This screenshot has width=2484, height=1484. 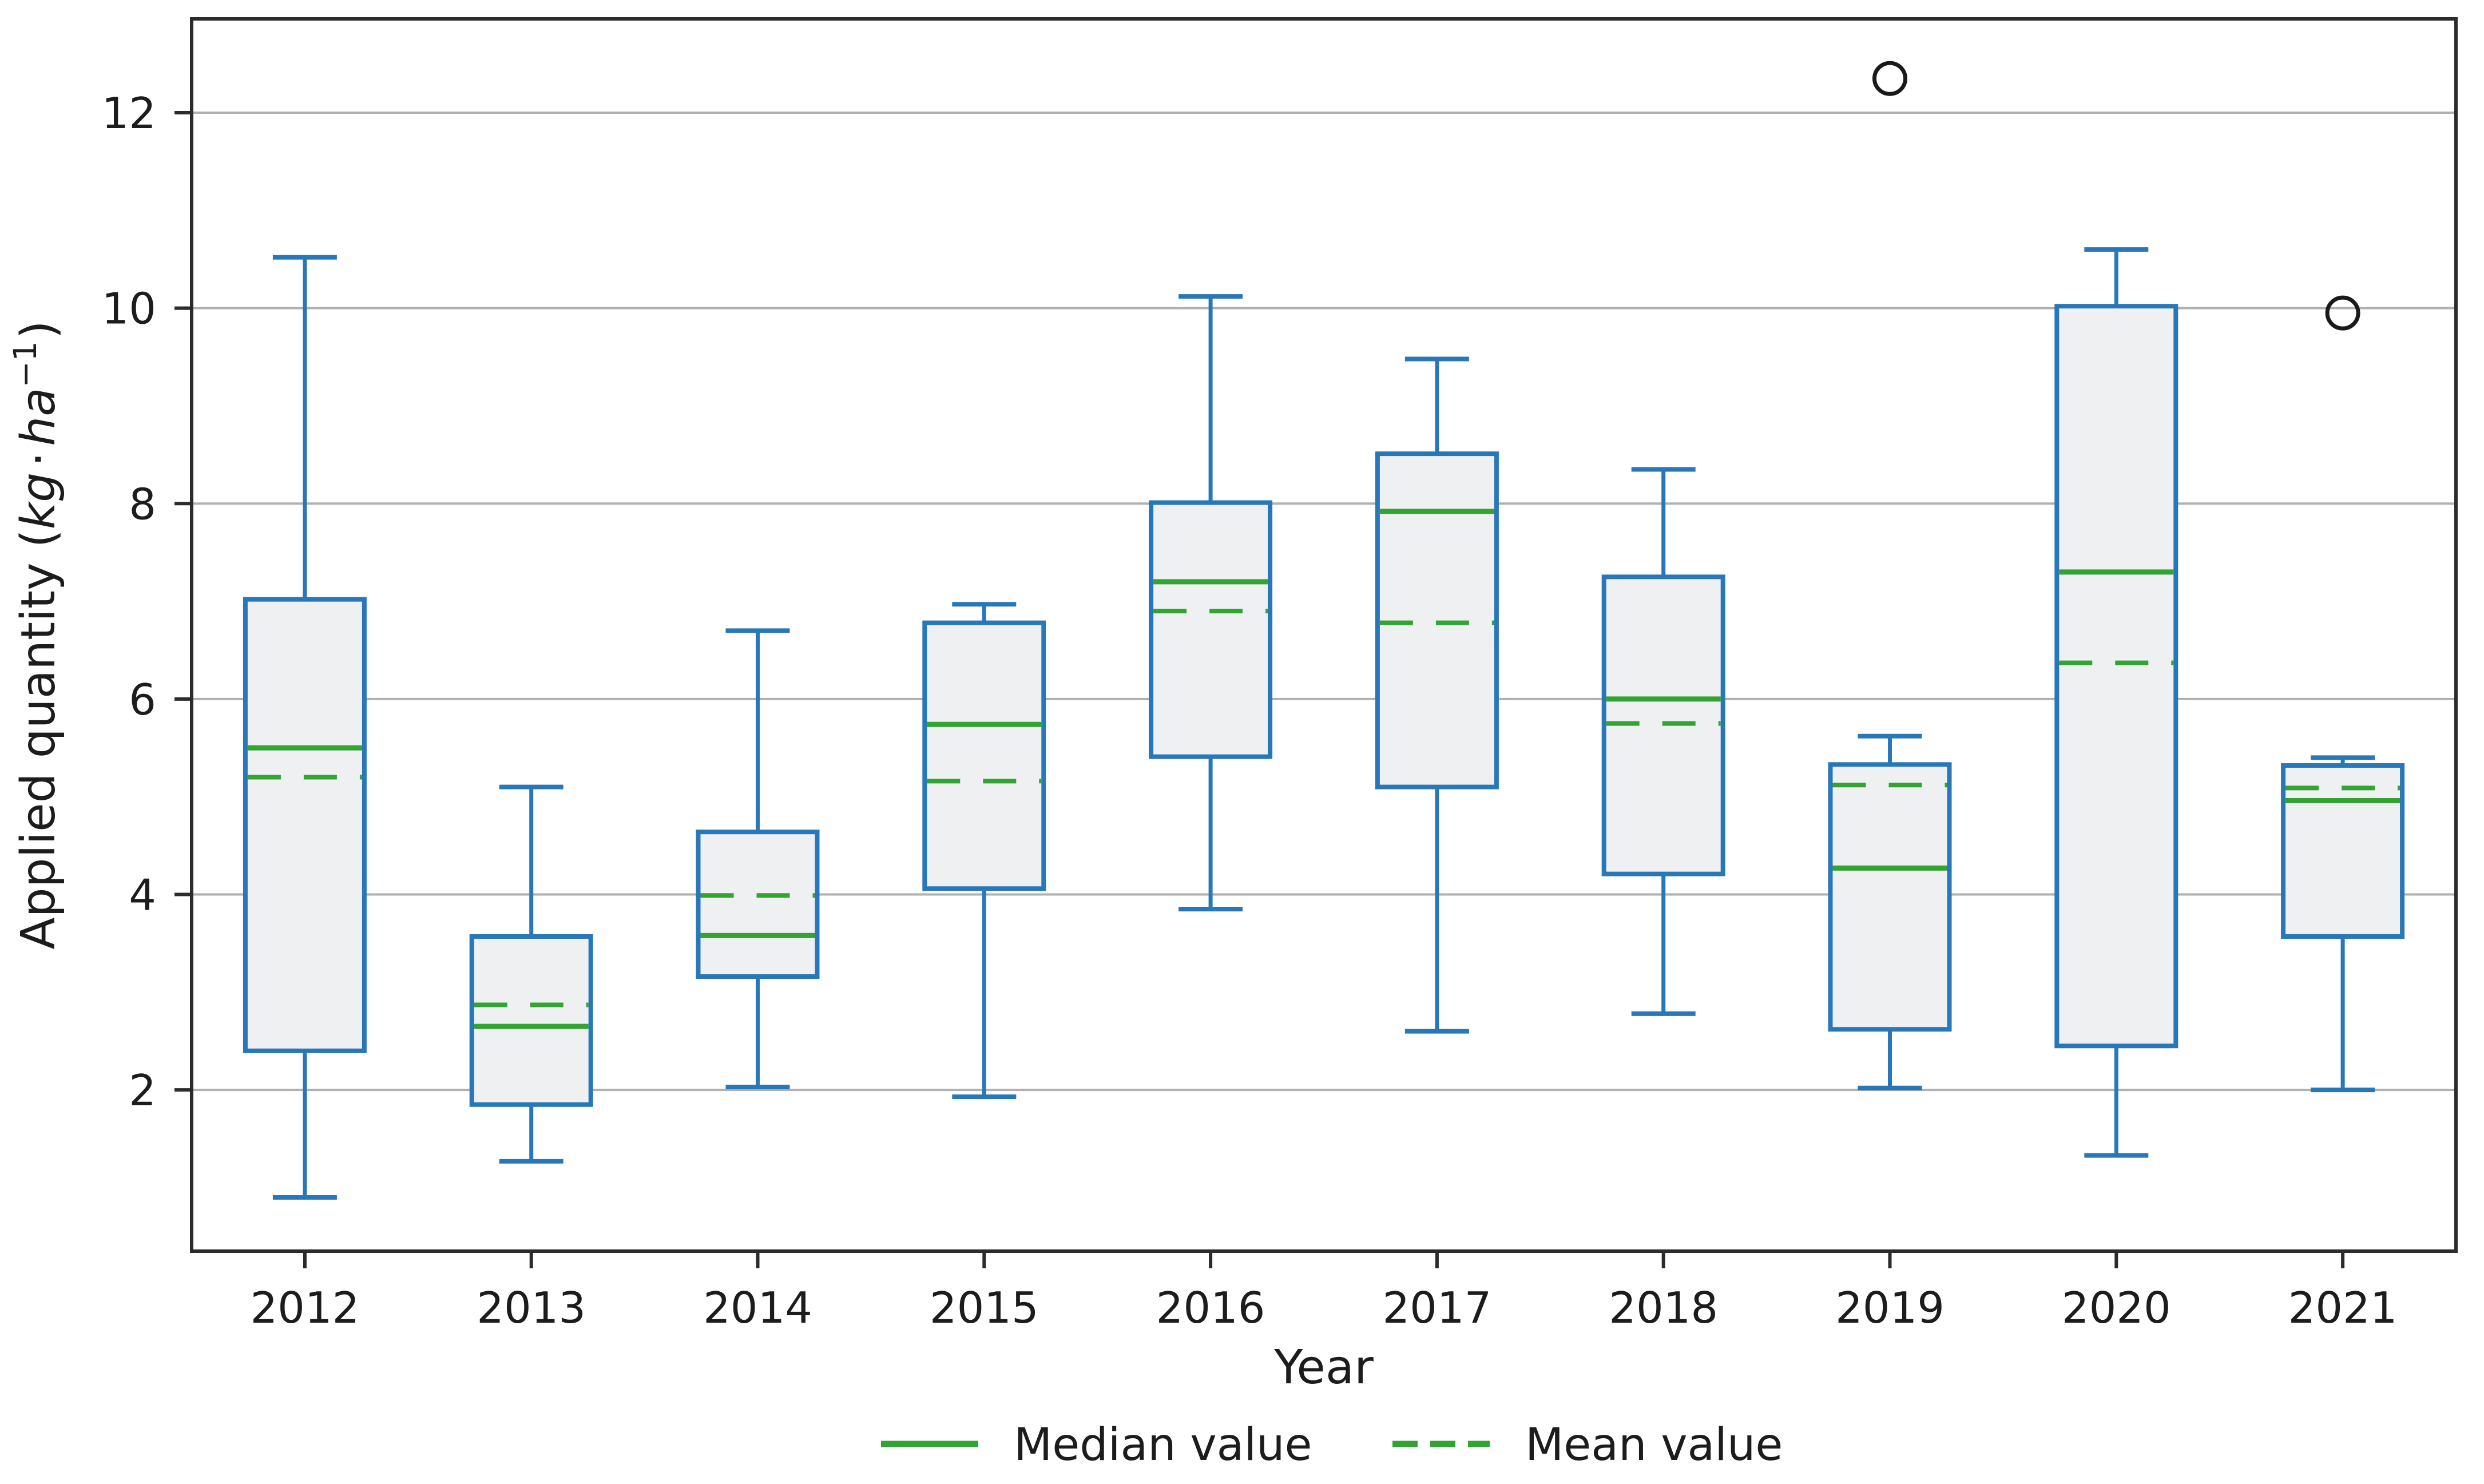 What do you see at coordinates (1663, 1308) in the screenshot?
I see `x-tick-label: 2018` at bounding box center [1663, 1308].